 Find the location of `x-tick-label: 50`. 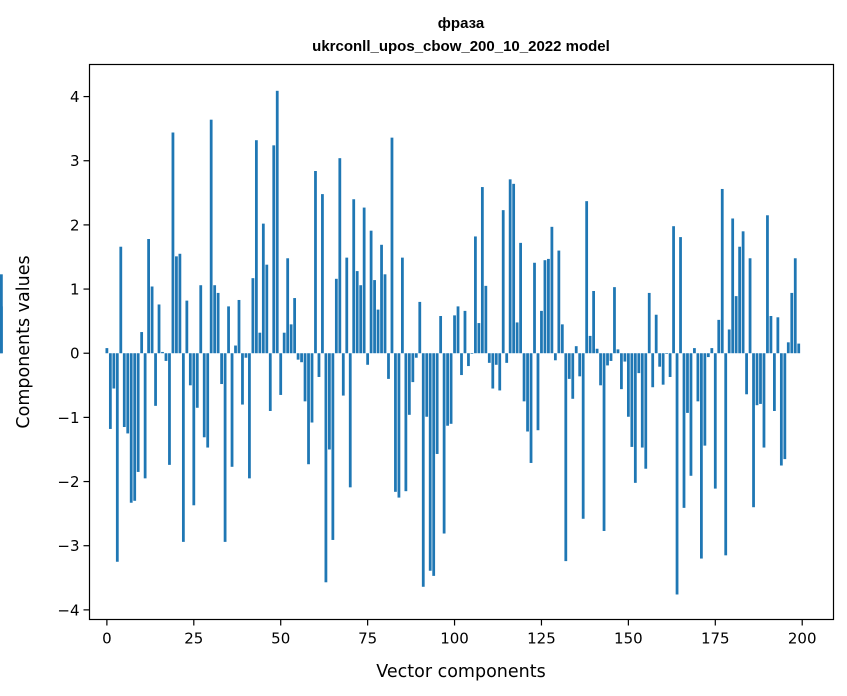

x-tick-label: 50 is located at coordinates (280, 639).